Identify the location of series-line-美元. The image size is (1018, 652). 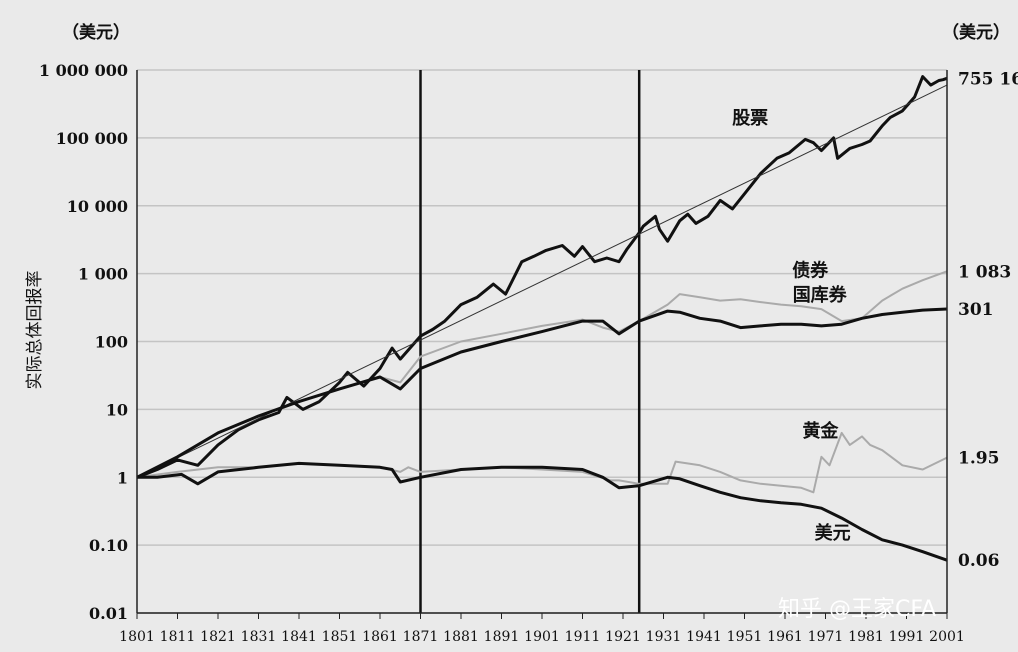
(542, 511).